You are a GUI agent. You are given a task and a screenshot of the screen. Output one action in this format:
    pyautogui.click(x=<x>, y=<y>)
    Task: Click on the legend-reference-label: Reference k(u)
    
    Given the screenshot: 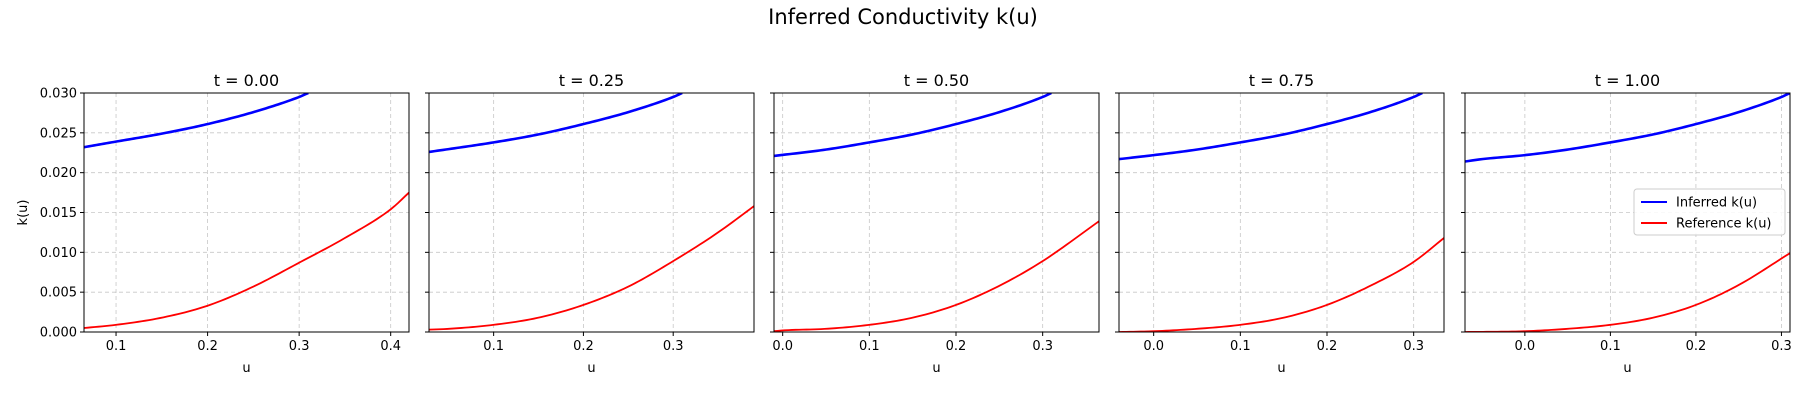 What is the action you would take?
    pyautogui.click(x=1724, y=224)
    